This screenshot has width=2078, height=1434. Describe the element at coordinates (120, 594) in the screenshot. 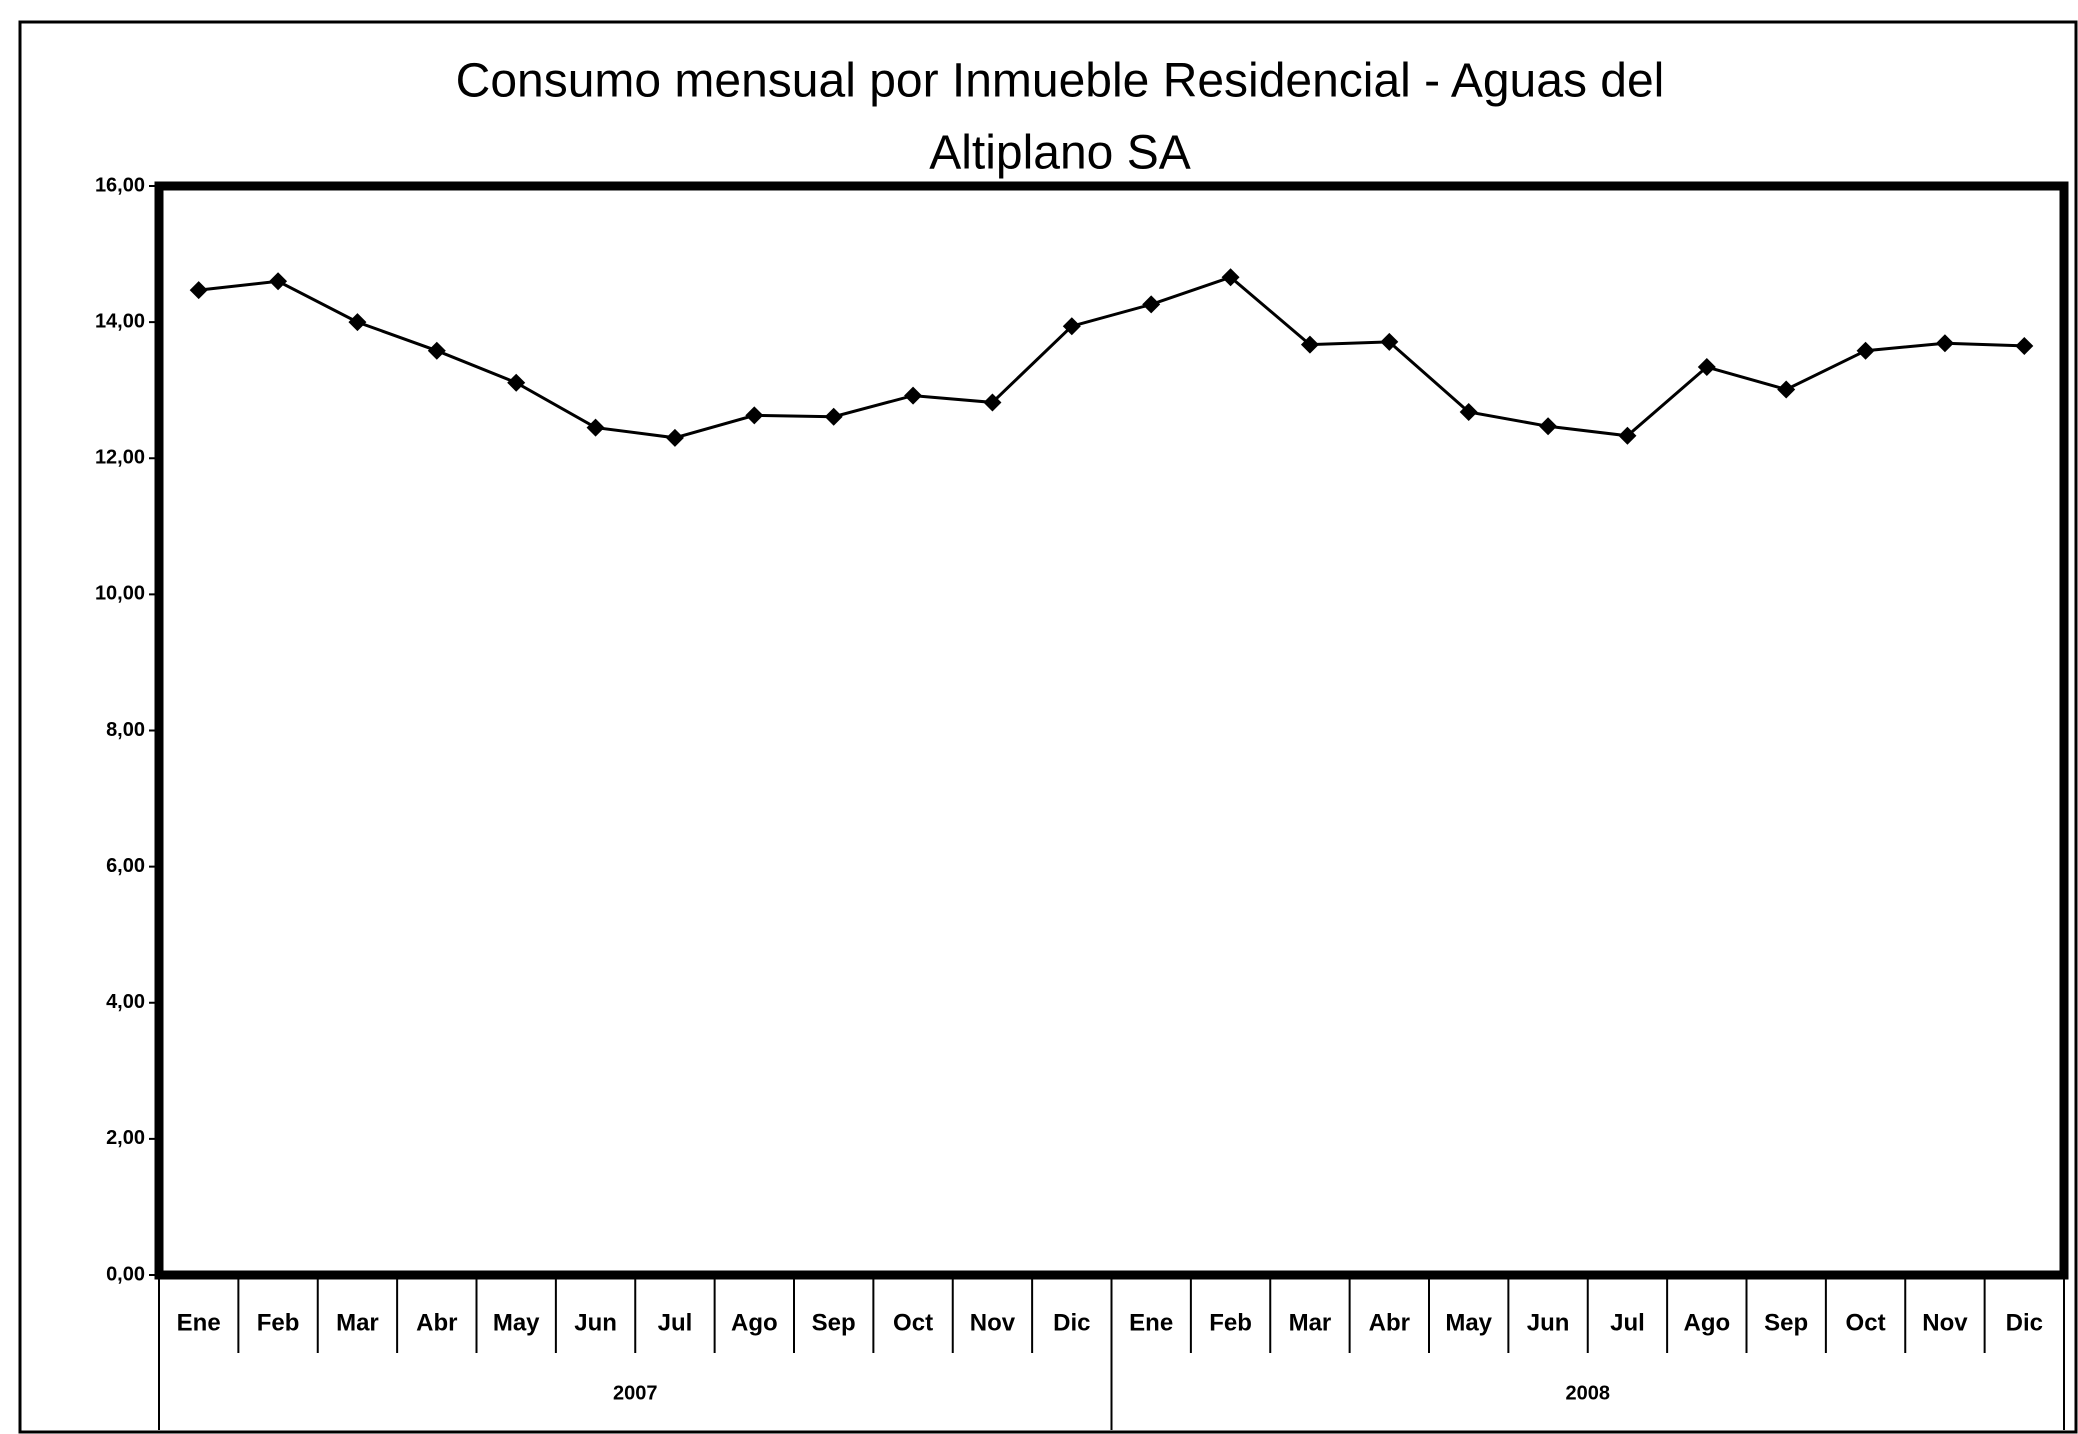

I see `y-tick-label: 10,00` at that location.